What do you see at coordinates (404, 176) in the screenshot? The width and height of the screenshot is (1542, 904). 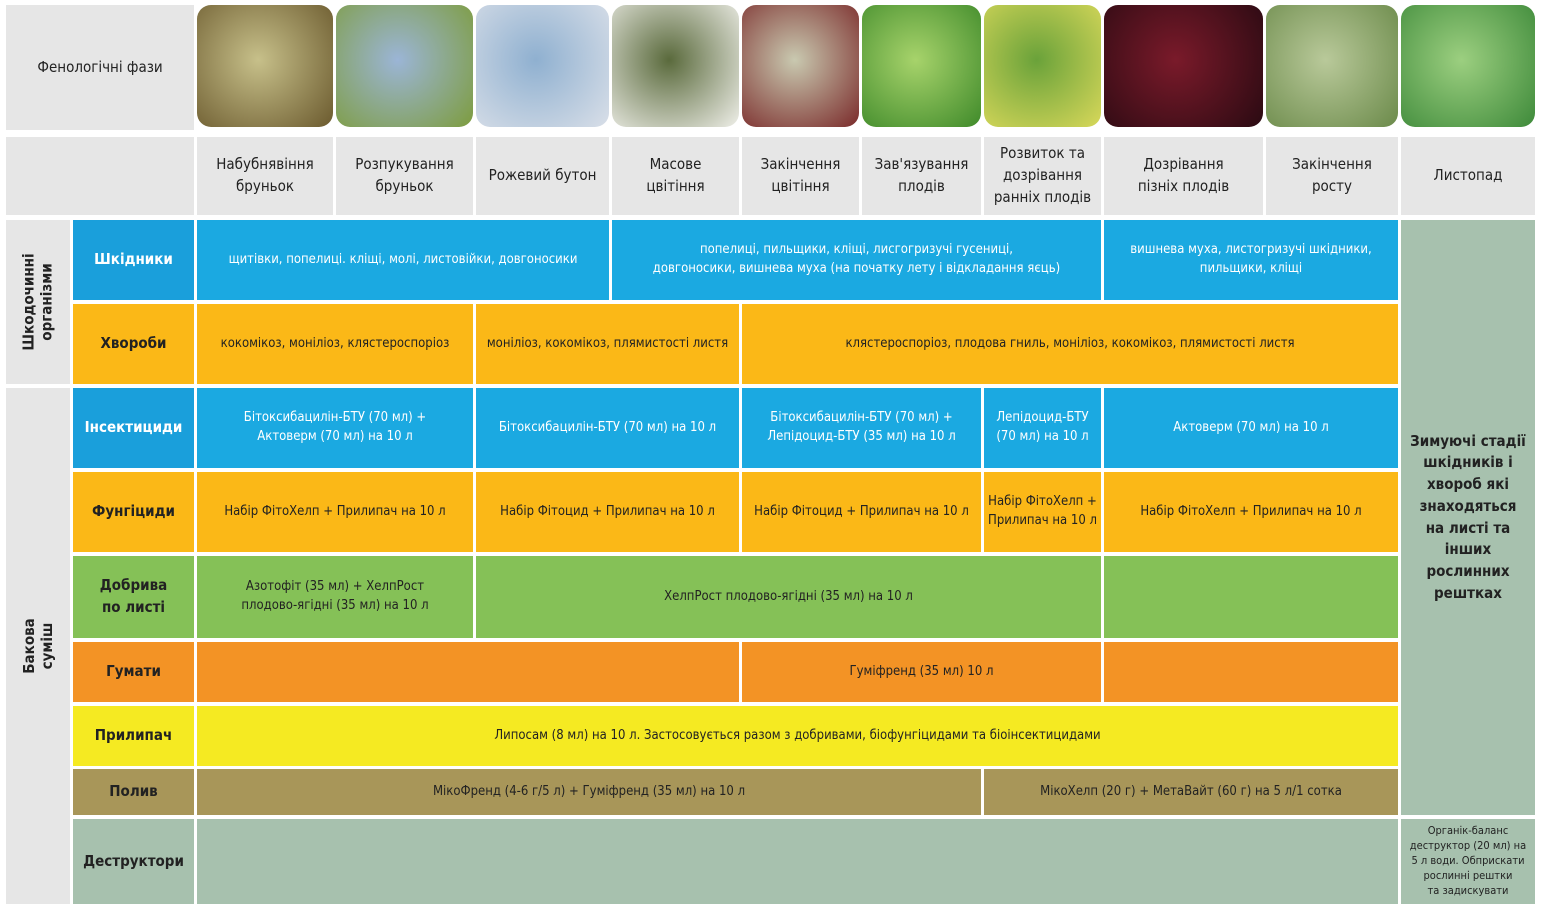 I see `phase-name: Розпукування бруньок` at bounding box center [404, 176].